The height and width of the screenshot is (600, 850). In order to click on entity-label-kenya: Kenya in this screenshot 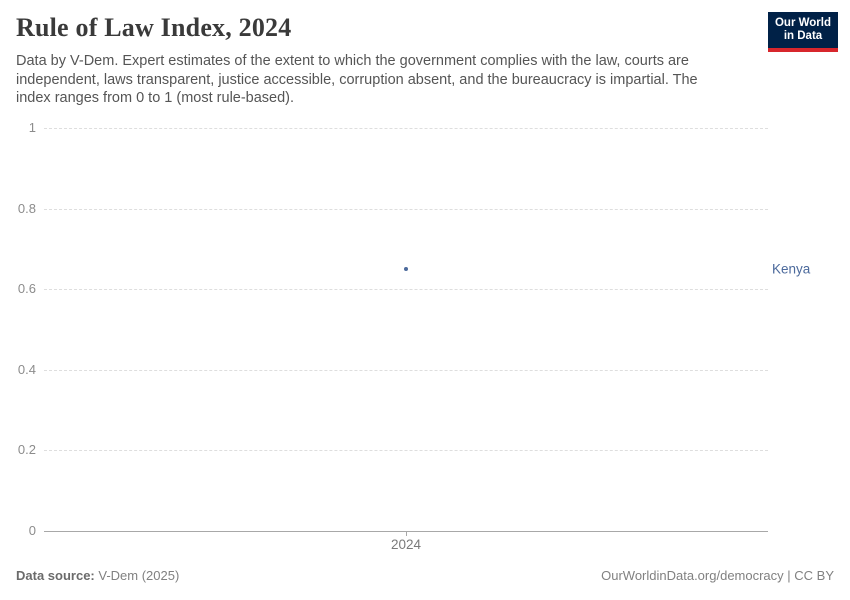, I will do `click(791, 269)`.